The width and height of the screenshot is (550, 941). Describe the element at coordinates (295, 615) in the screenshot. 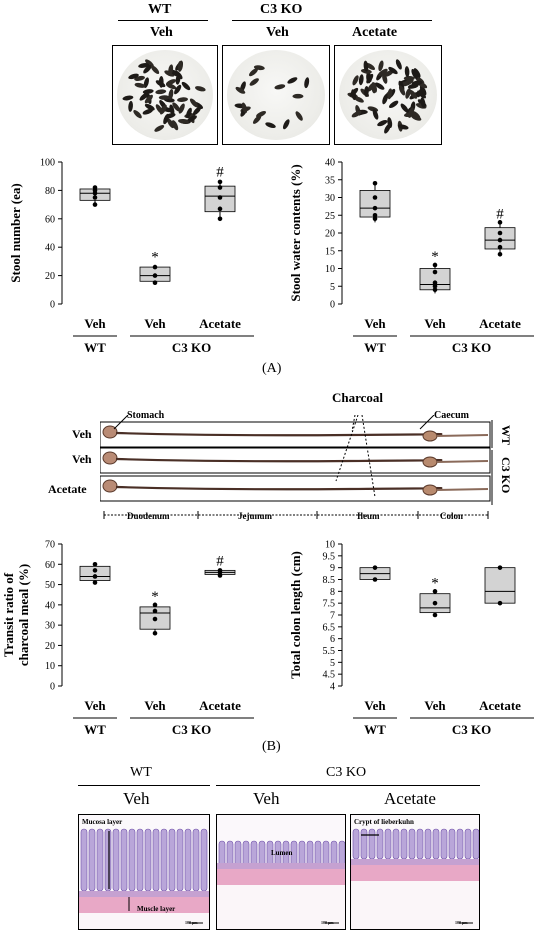

I see `y-axis-label: Total colon length (cm)` at that location.